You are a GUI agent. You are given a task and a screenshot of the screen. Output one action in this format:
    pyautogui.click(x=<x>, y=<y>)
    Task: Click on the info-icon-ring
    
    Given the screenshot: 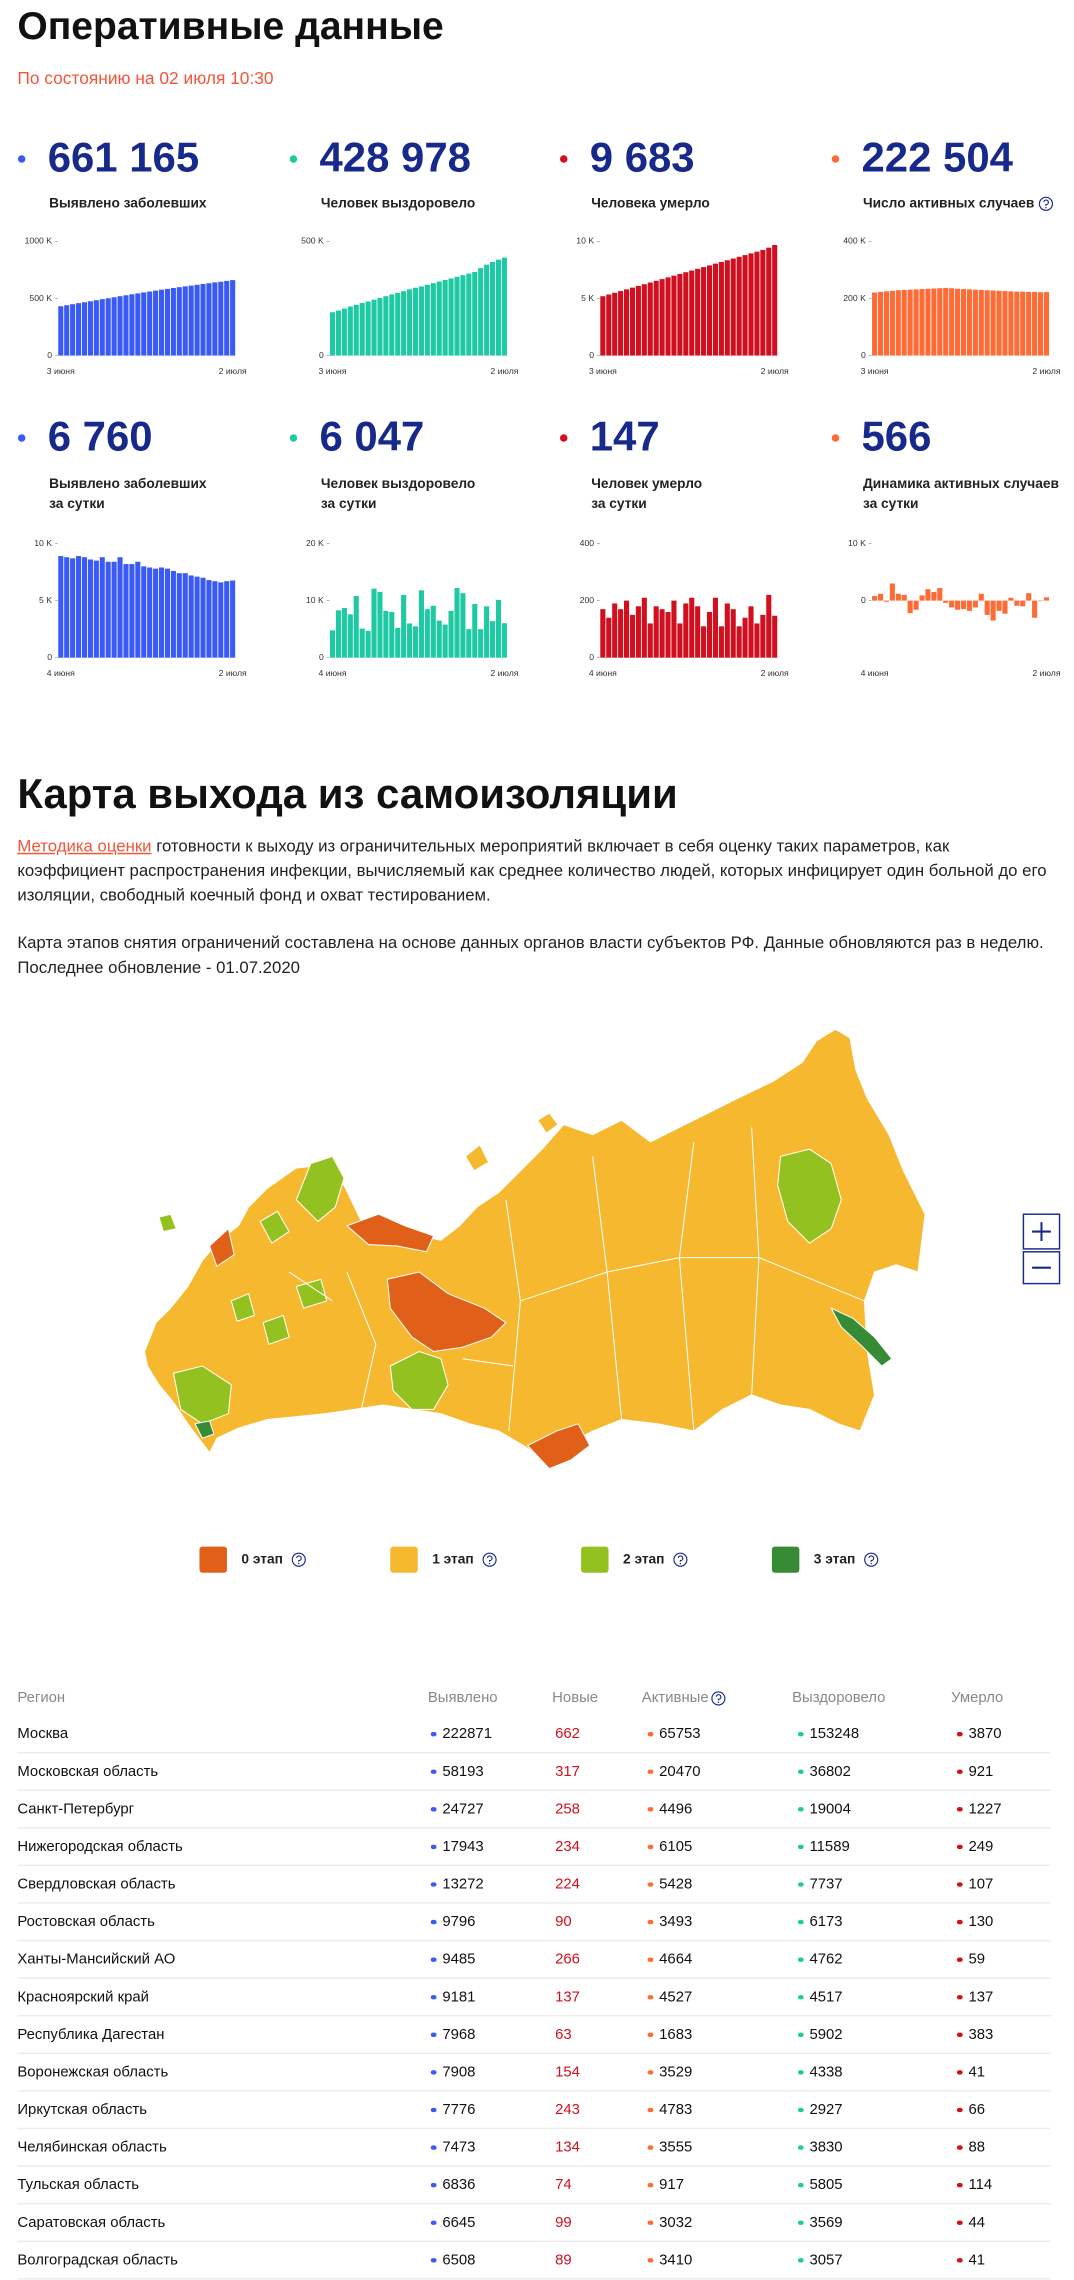 What is the action you would take?
    pyautogui.click(x=680, y=1559)
    